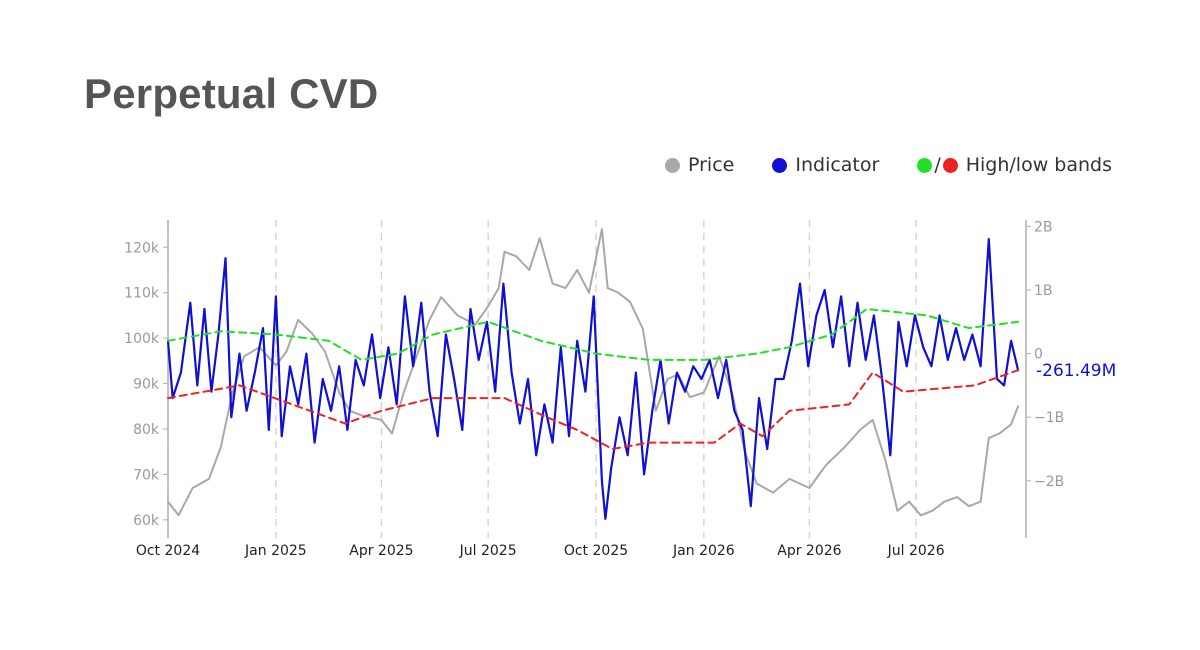  Describe the element at coordinates (888, 165) in the screenshot. I see `chart-legend: Price Indicator / High/low bands` at that location.